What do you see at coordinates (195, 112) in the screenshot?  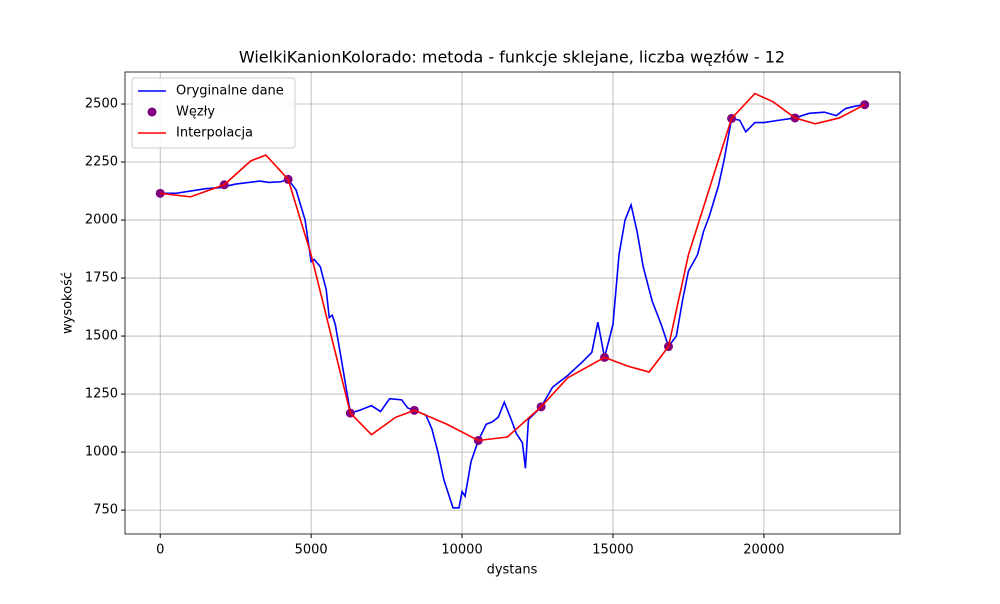 I see `legend-label: Węzły` at bounding box center [195, 112].